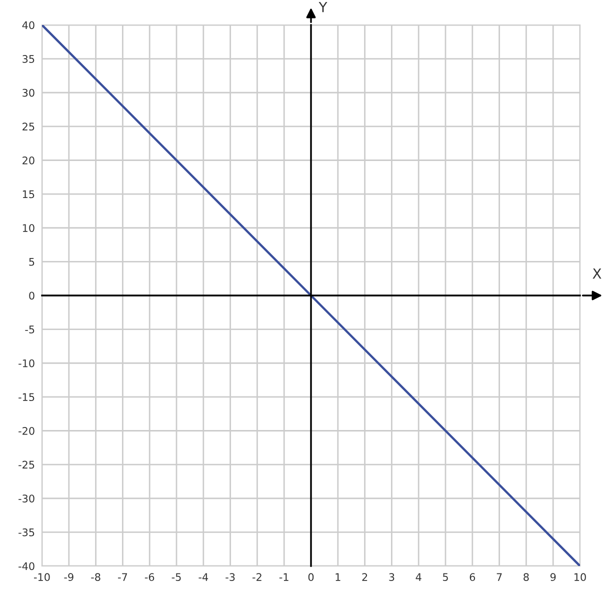 This screenshot has width=608, height=608. What do you see at coordinates (365, 577) in the screenshot?
I see `x-tick-label: 2` at bounding box center [365, 577].